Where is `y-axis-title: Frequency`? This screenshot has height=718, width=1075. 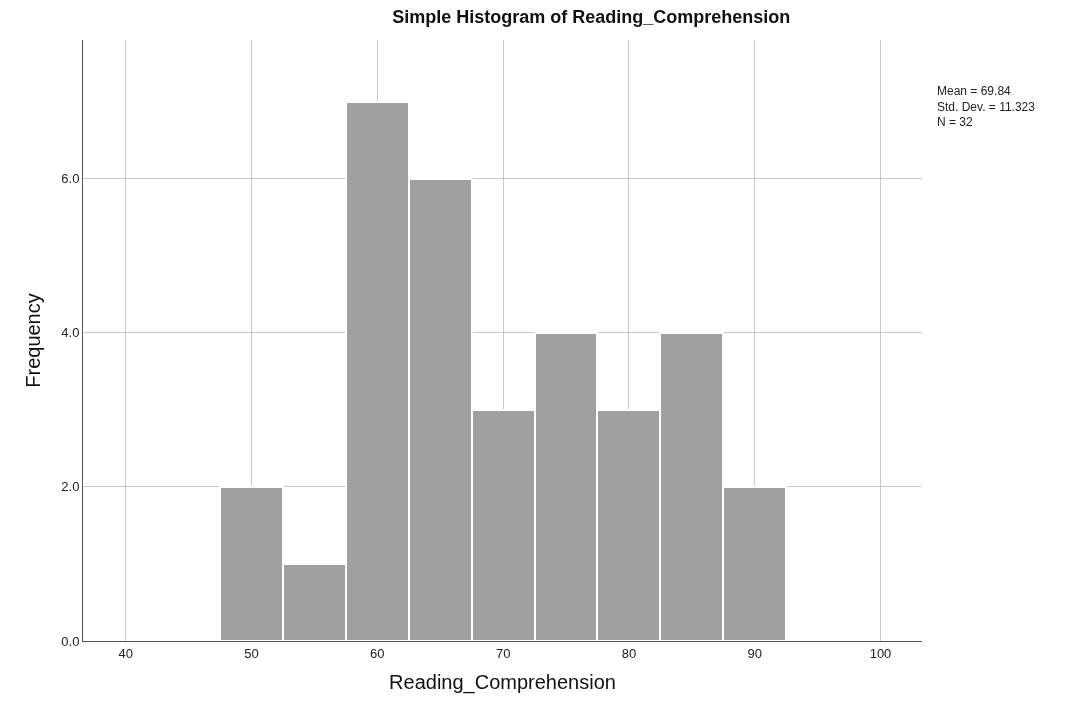
y-axis-title: Frequency is located at coordinates (32, 340).